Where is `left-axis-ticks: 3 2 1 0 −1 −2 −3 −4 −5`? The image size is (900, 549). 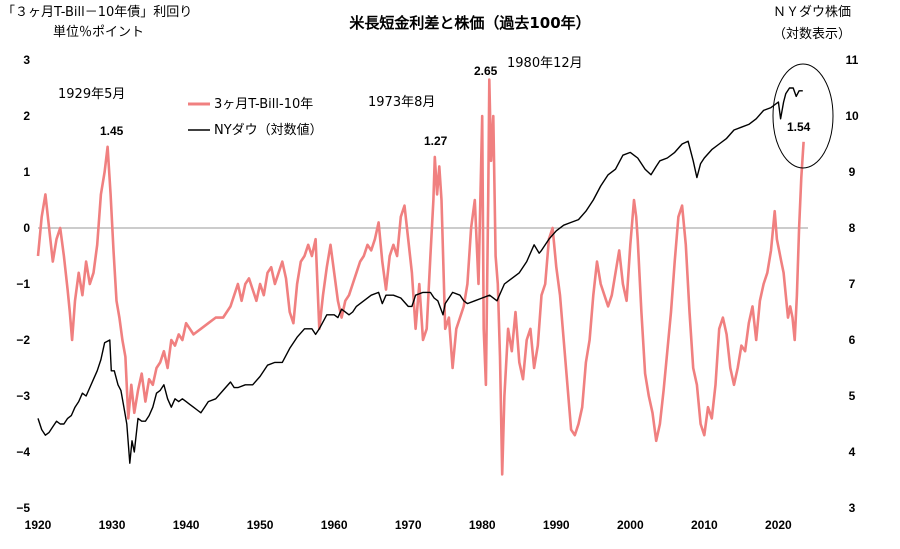 left-axis-ticks: 3 2 1 0 −1 −2 −3 −4 −5 is located at coordinates (23, 284).